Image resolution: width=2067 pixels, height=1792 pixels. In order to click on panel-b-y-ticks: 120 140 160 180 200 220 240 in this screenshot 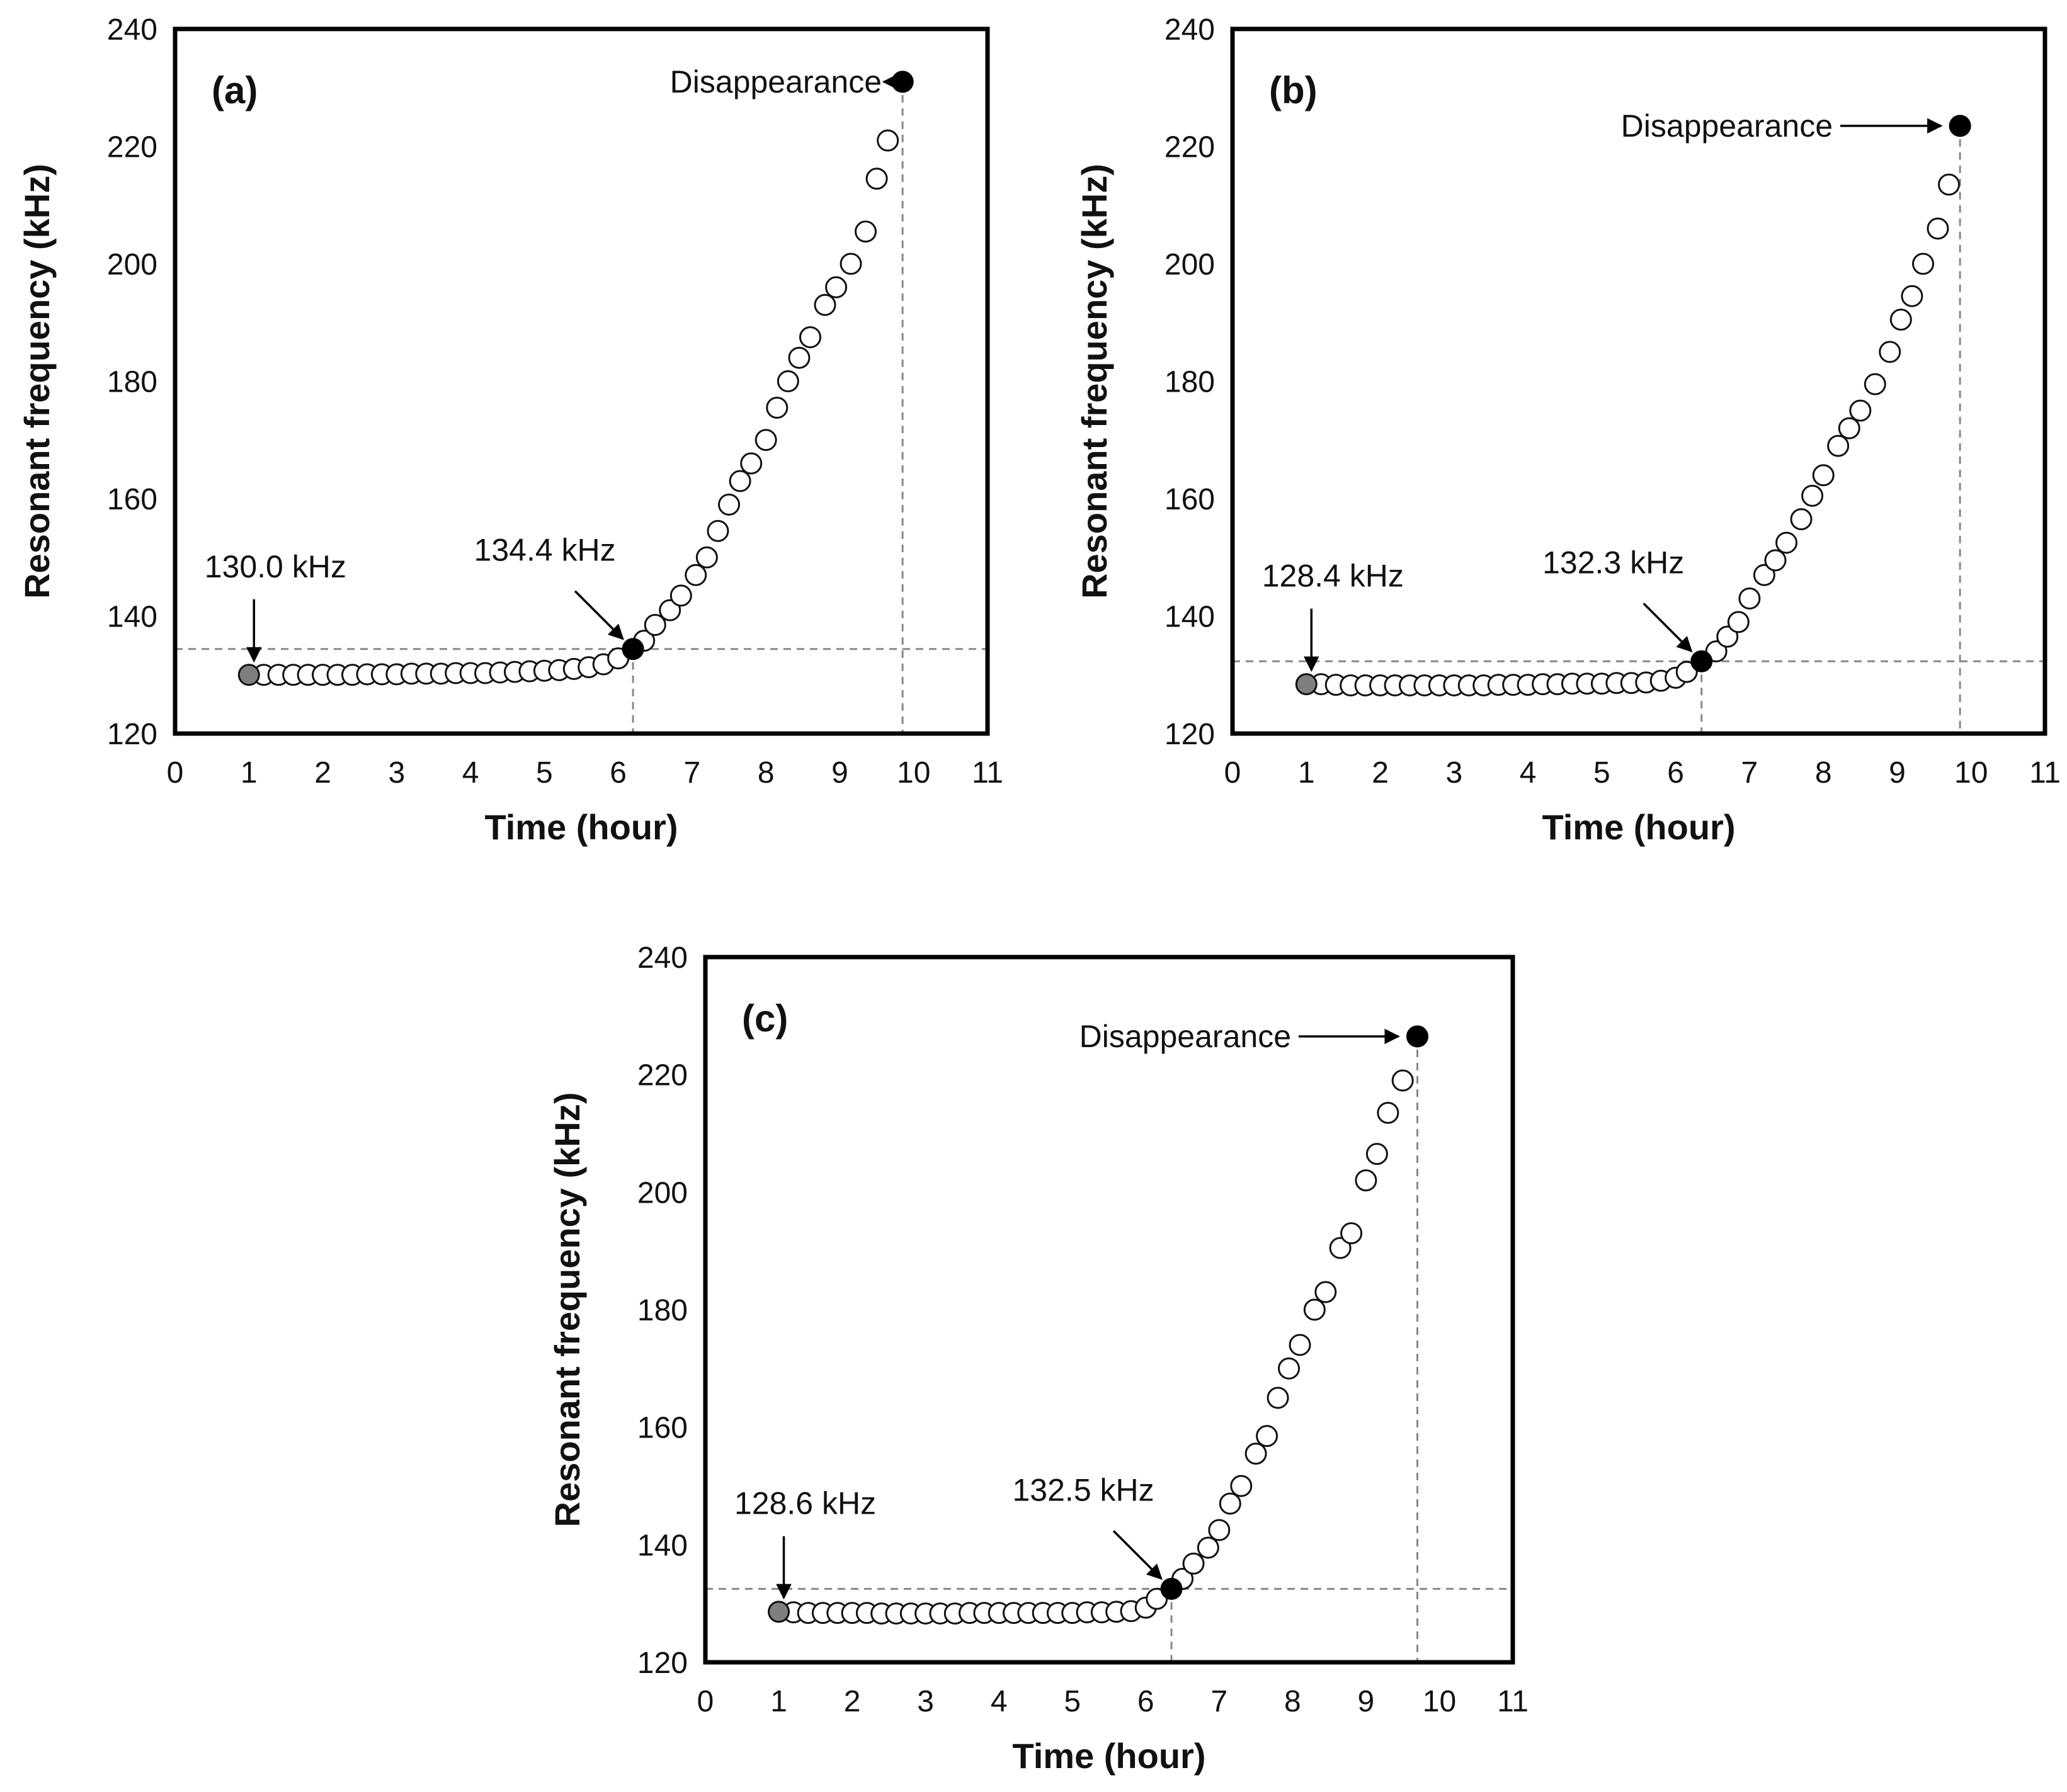, I will do `click(1189, 382)`.